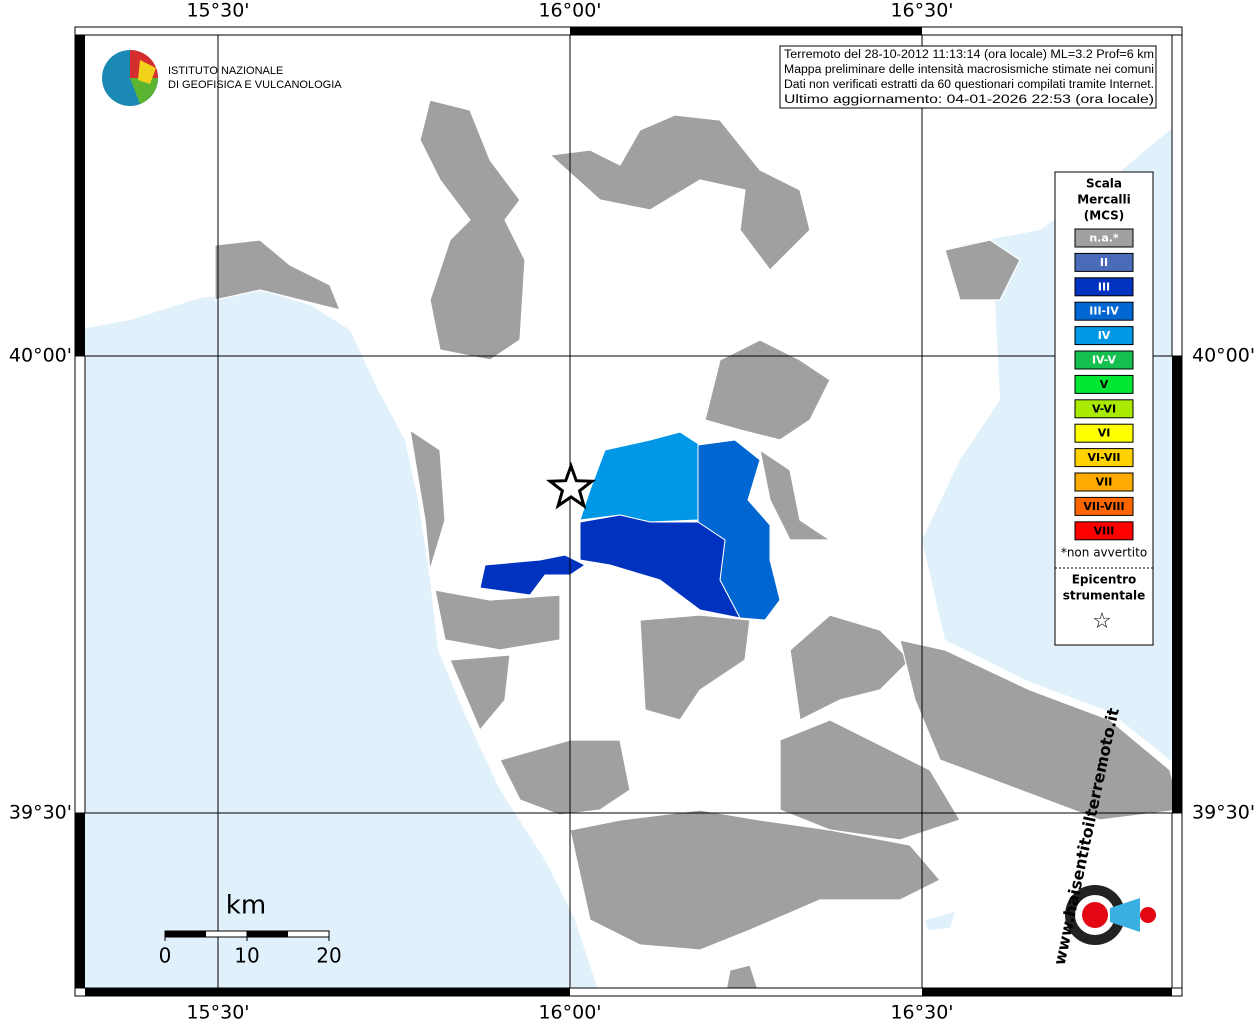 The image size is (1256, 1028). I want to click on scale-label: 10, so click(246, 956).